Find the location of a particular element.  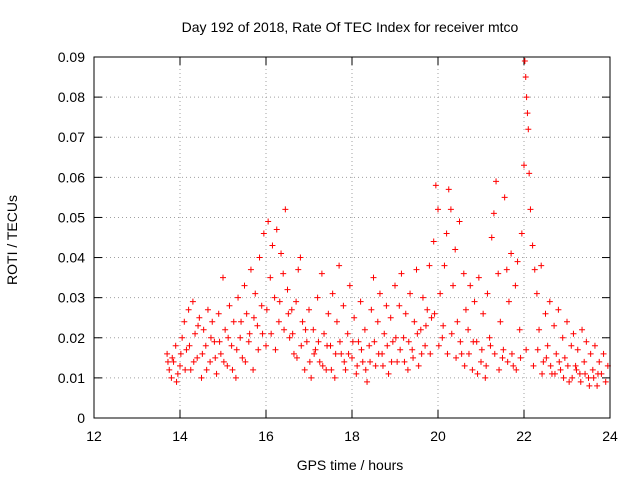

y-axis-label: ROTI / TECUs is located at coordinates (12, 240).